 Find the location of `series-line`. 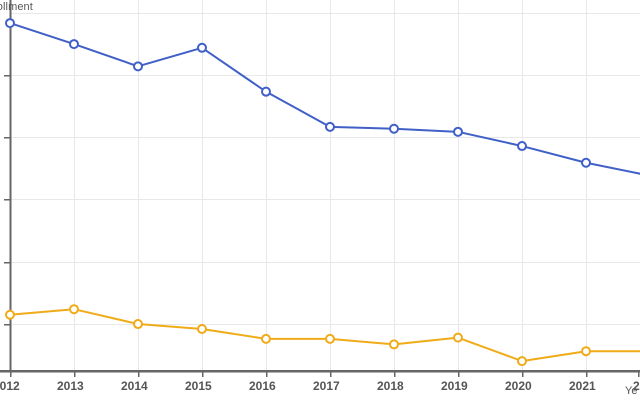

series-line is located at coordinates (324, 335).